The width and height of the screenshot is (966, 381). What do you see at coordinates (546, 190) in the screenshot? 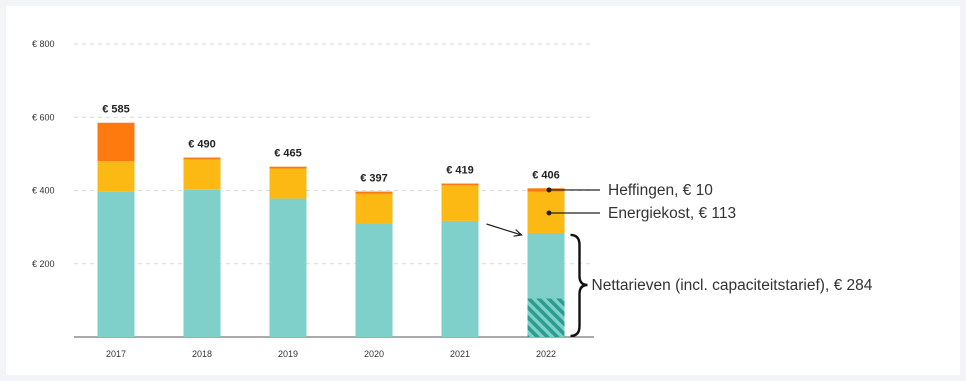
I see `bar-segment-heffingen-2022` at bounding box center [546, 190].